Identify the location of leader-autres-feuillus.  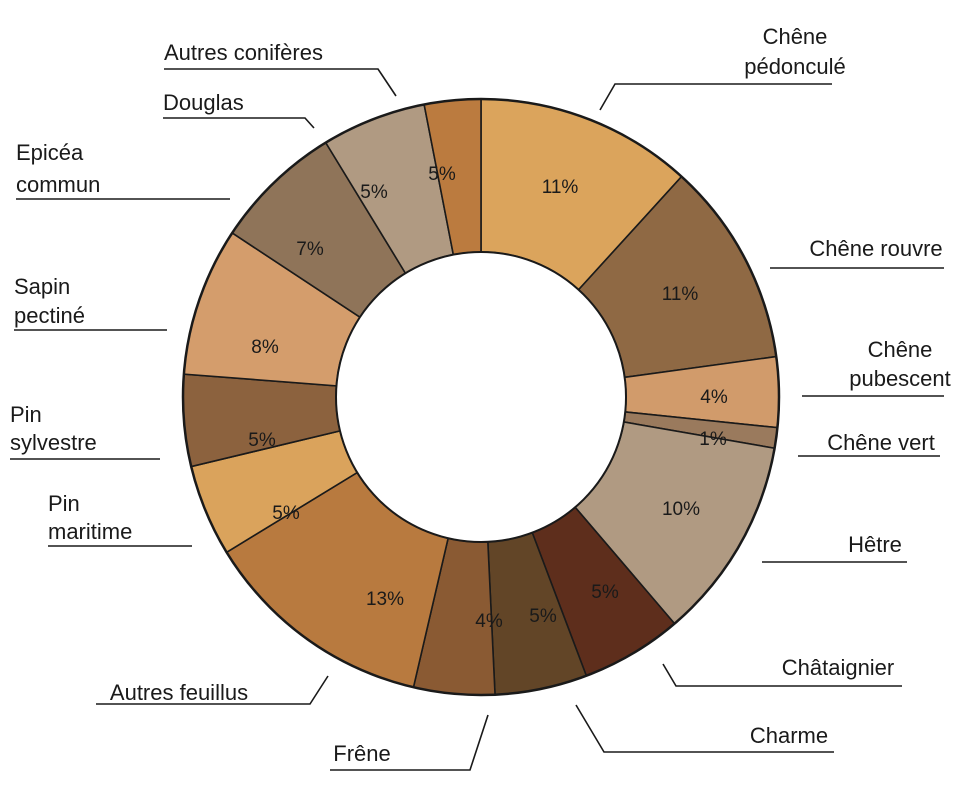
(212, 690).